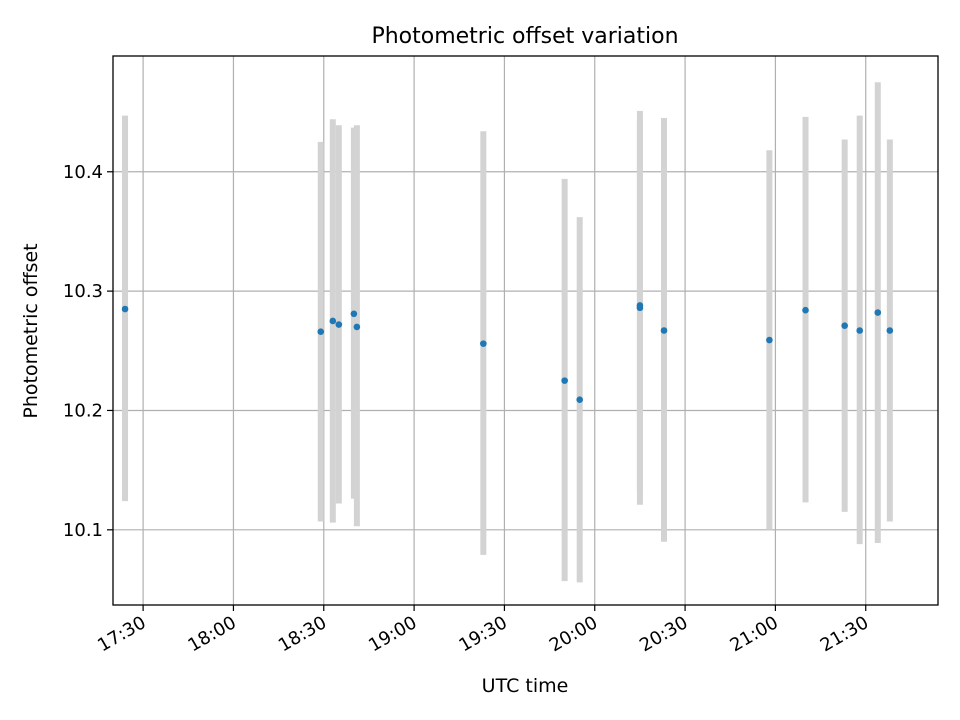 This screenshot has height=720, width=960. I want to click on x-tick-label: 18:00, so click(212, 634).